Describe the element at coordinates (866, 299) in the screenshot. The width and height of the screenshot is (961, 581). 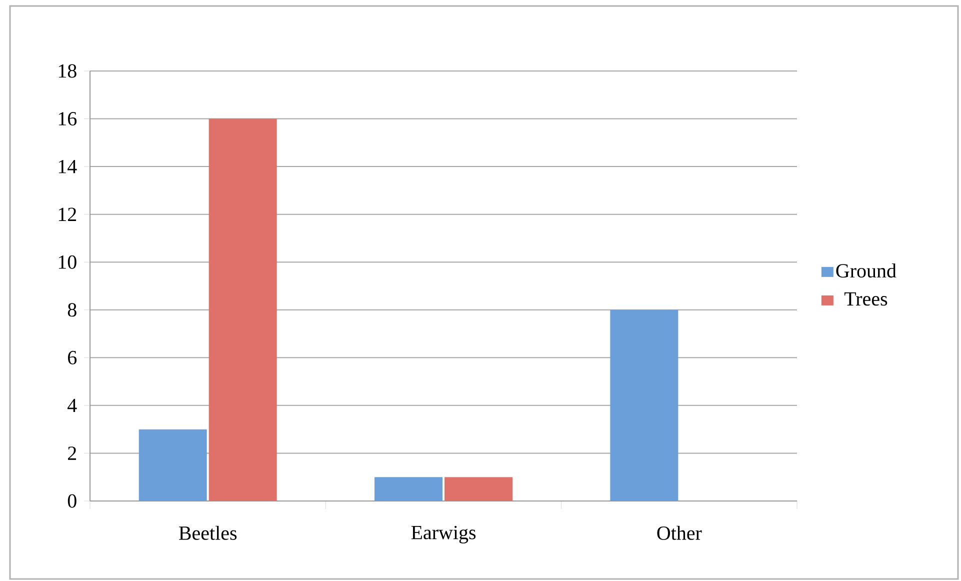
I see `legend-label: Trees` at that location.